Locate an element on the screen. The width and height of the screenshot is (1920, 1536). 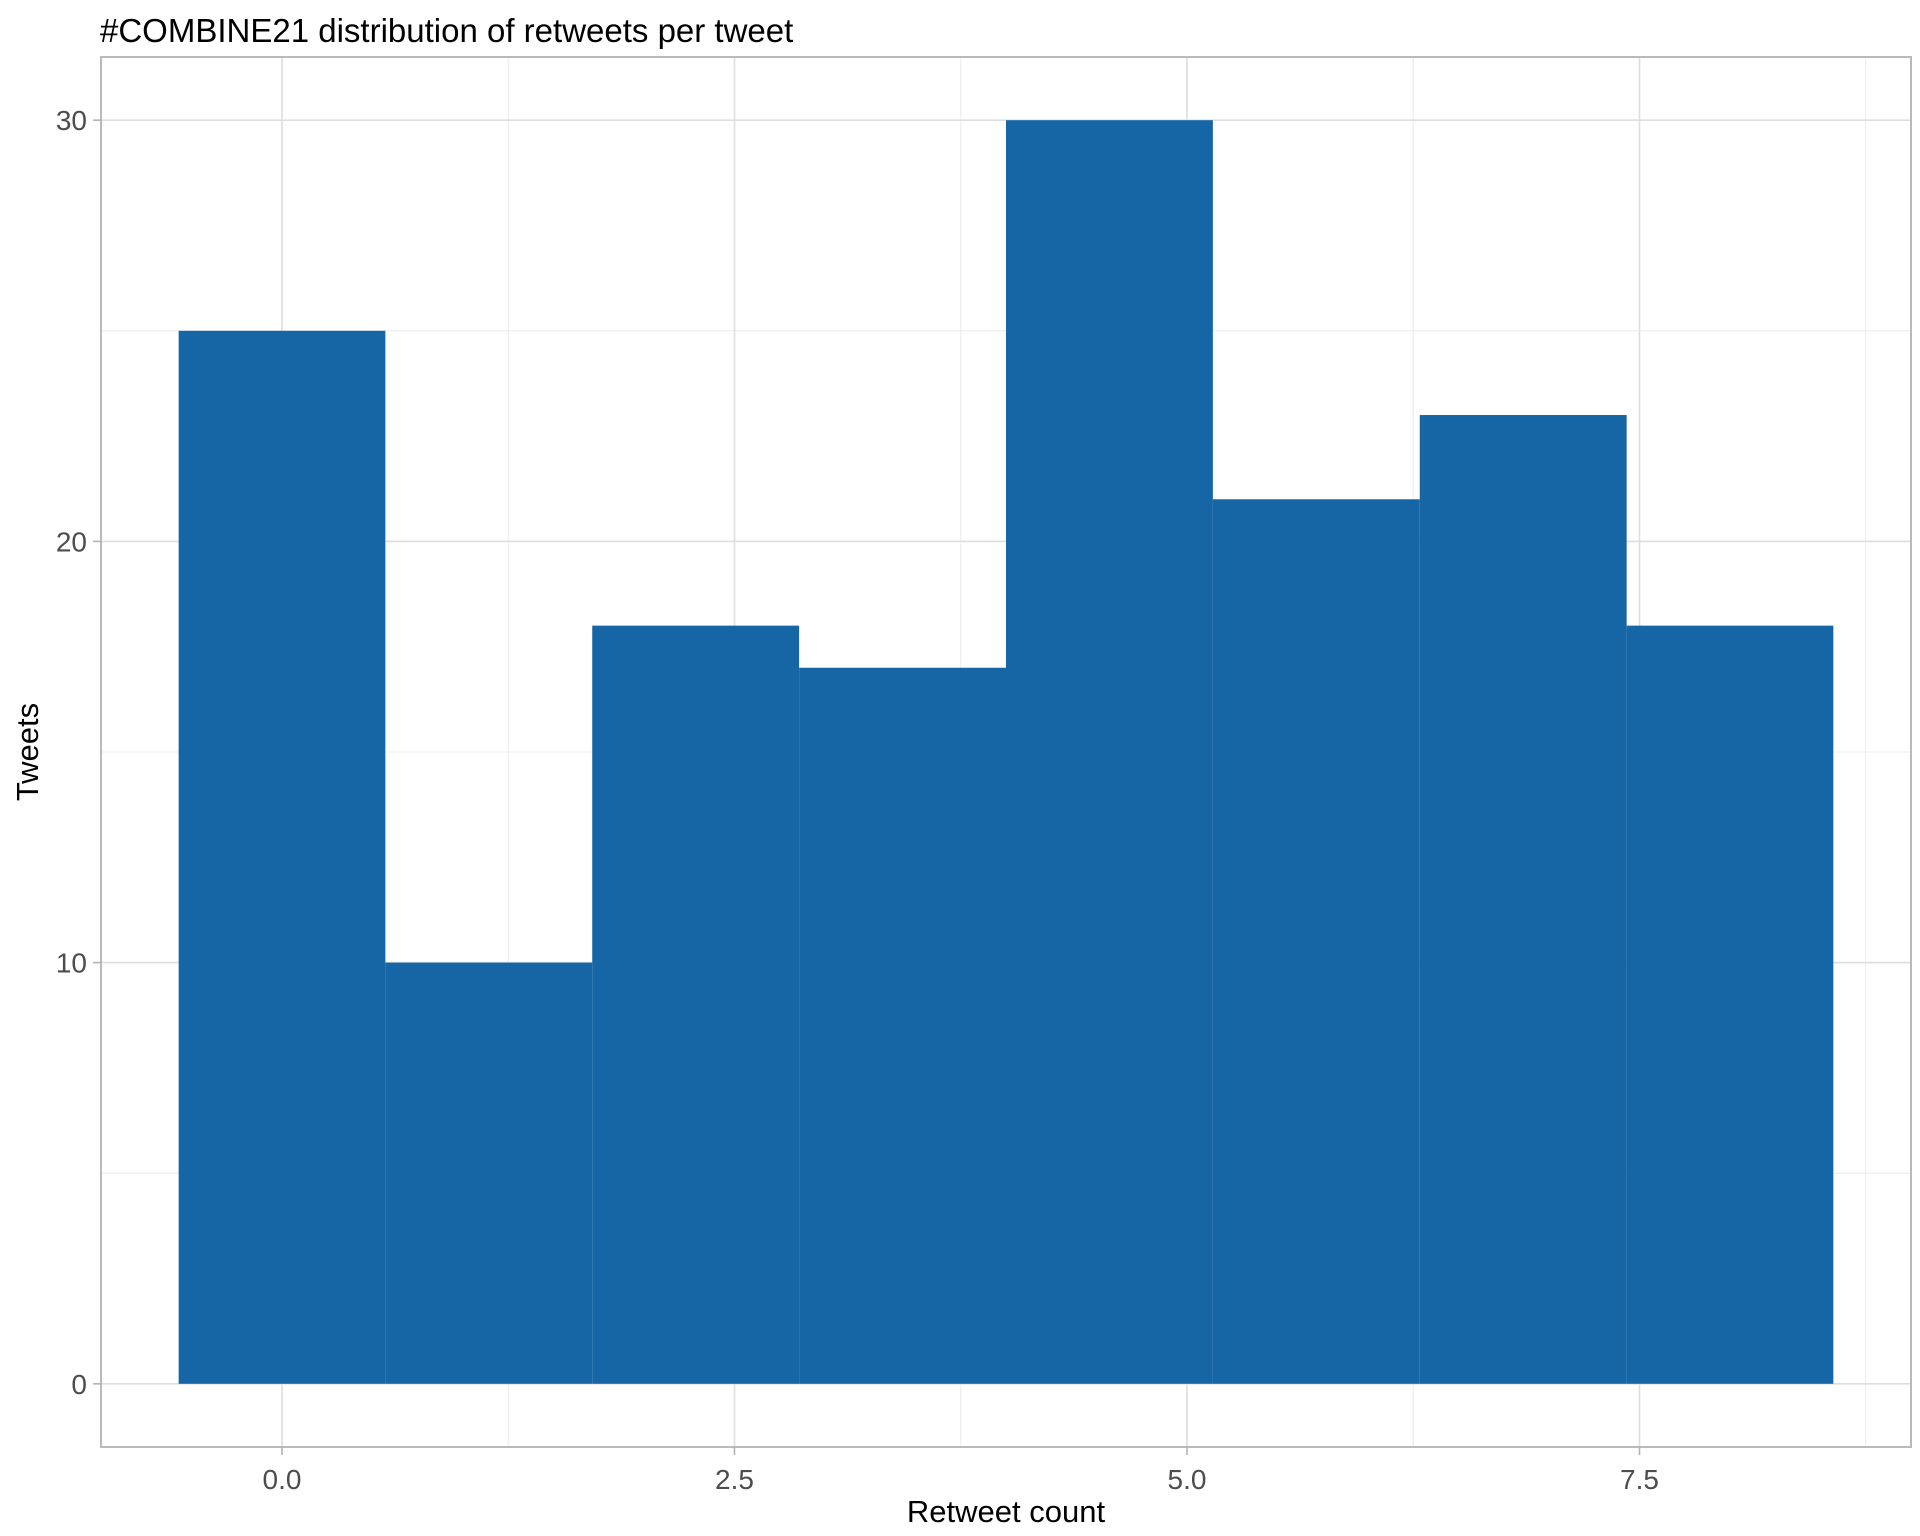
y-tick-label: 10 is located at coordinates (71, 963).